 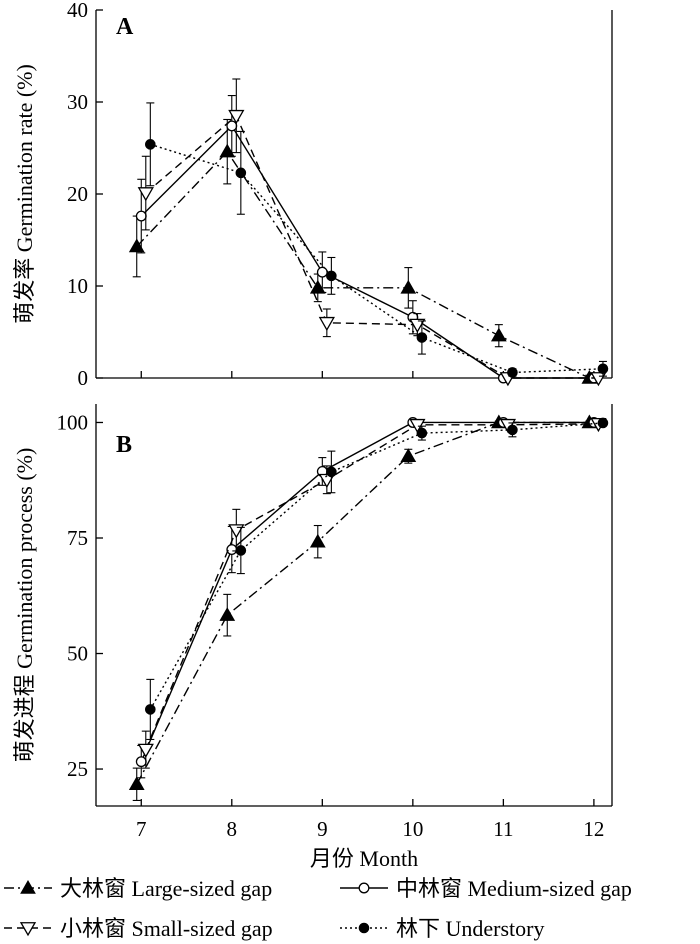 I want to click on legend-label: 大林窗 Large-sized gap, so click(x=166, y=888).